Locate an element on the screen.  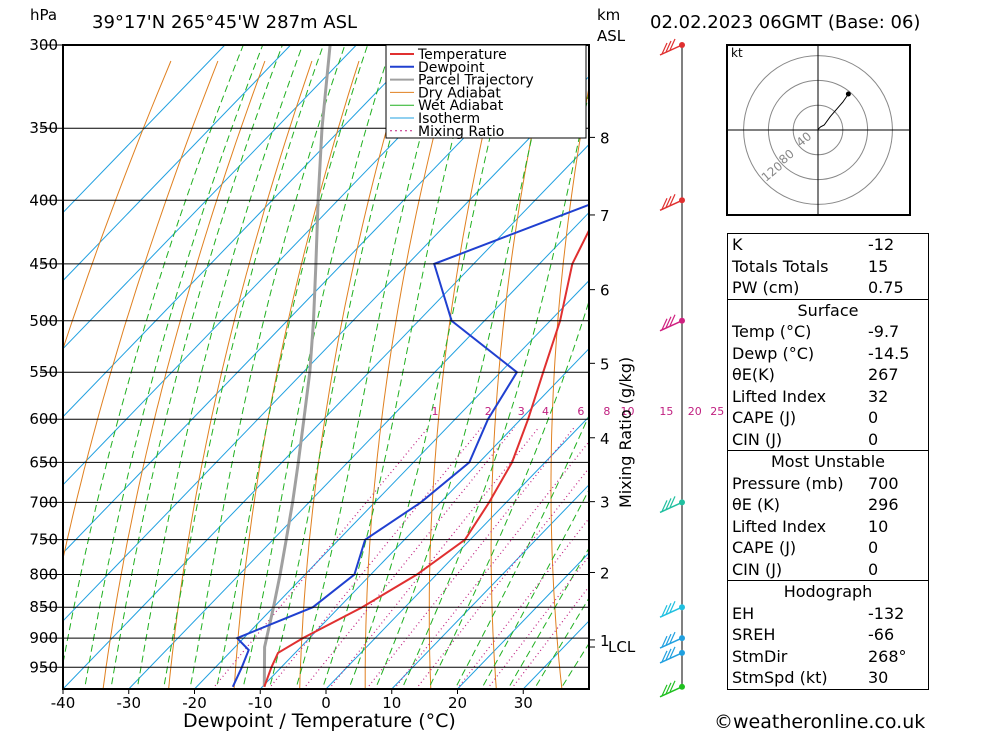
mixing-ratio-label: 20 is located at coordinates (695, 411).